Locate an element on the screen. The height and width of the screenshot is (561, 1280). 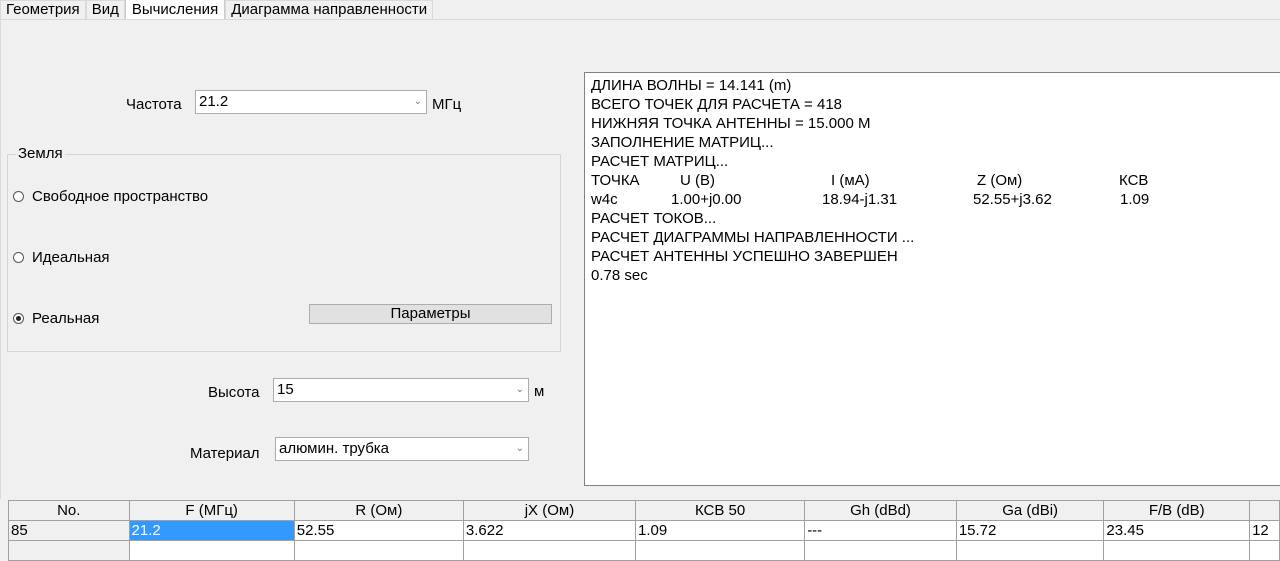
column-header: F (МГц) is located at coordinates (211, 510).